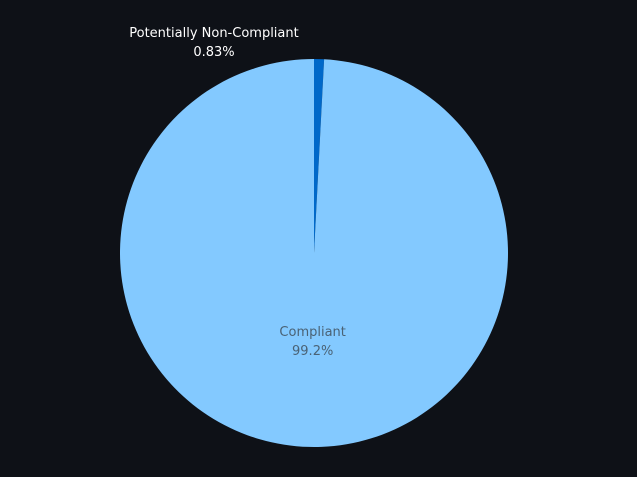 This screenshot has width=637, height=477. I want to click on slice-label-compliant: Compliant, so click(312, 332).